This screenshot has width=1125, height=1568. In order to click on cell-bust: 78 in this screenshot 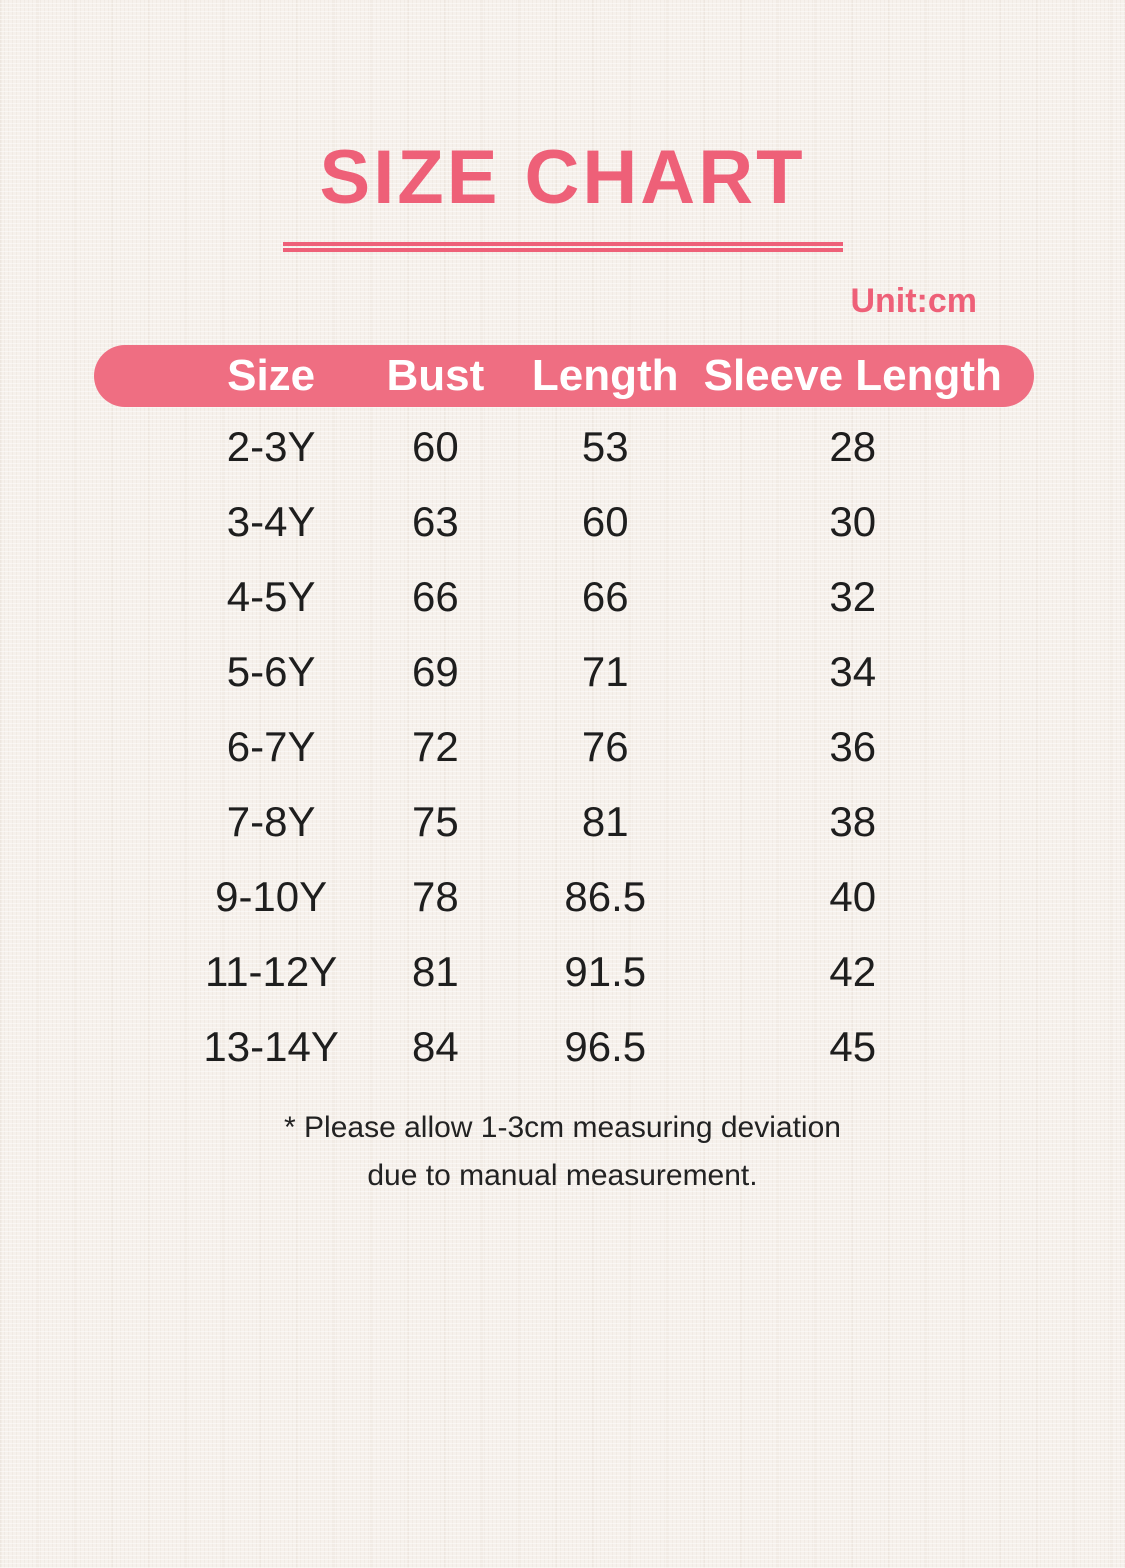, I will do `click(435, 896)`.